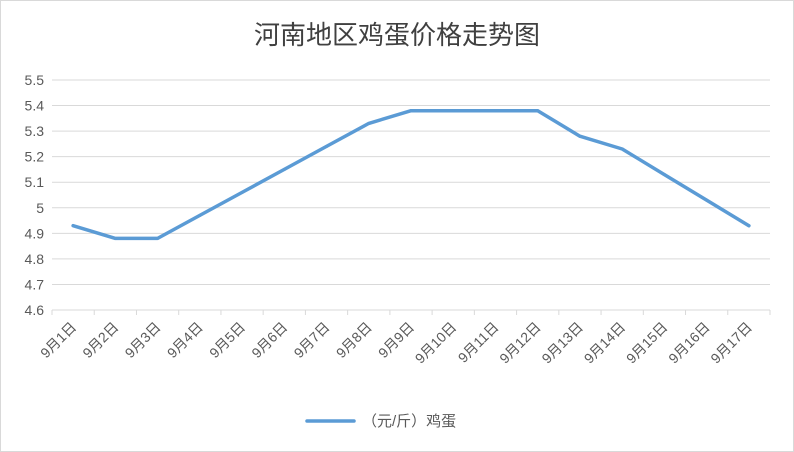 Image resolution: width=794 pixels, height=452 pixels. I want to click on x-tick-label: 9月13日, so click(562, 343).